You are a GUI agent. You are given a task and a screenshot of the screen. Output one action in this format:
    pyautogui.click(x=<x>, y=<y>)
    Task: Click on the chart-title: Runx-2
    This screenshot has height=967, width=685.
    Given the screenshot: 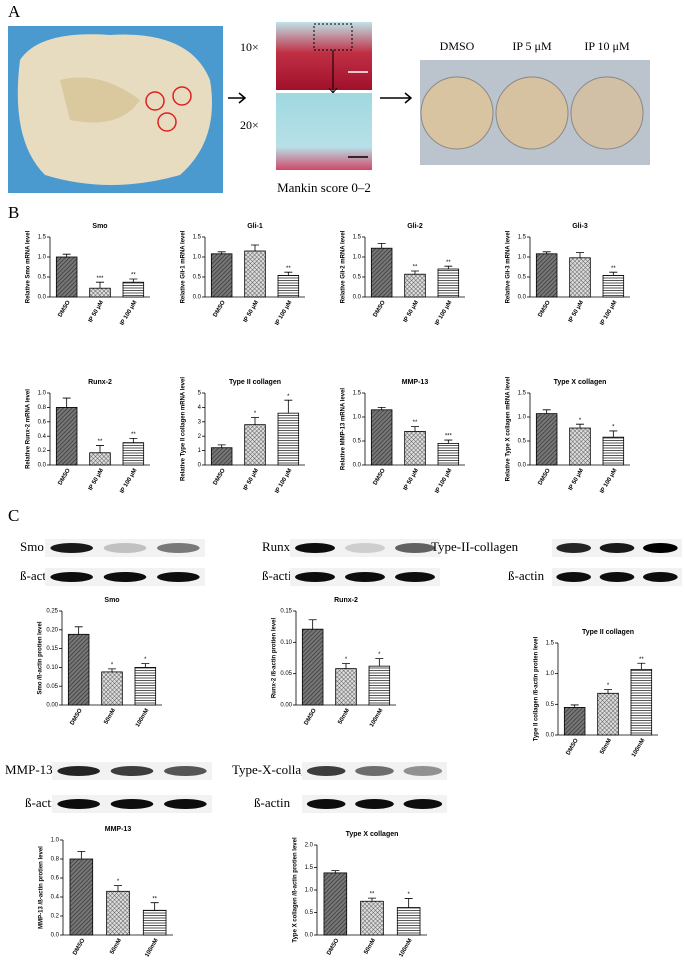 What is the action you would take?
    pyautogui.click(x=346, y=600)
    